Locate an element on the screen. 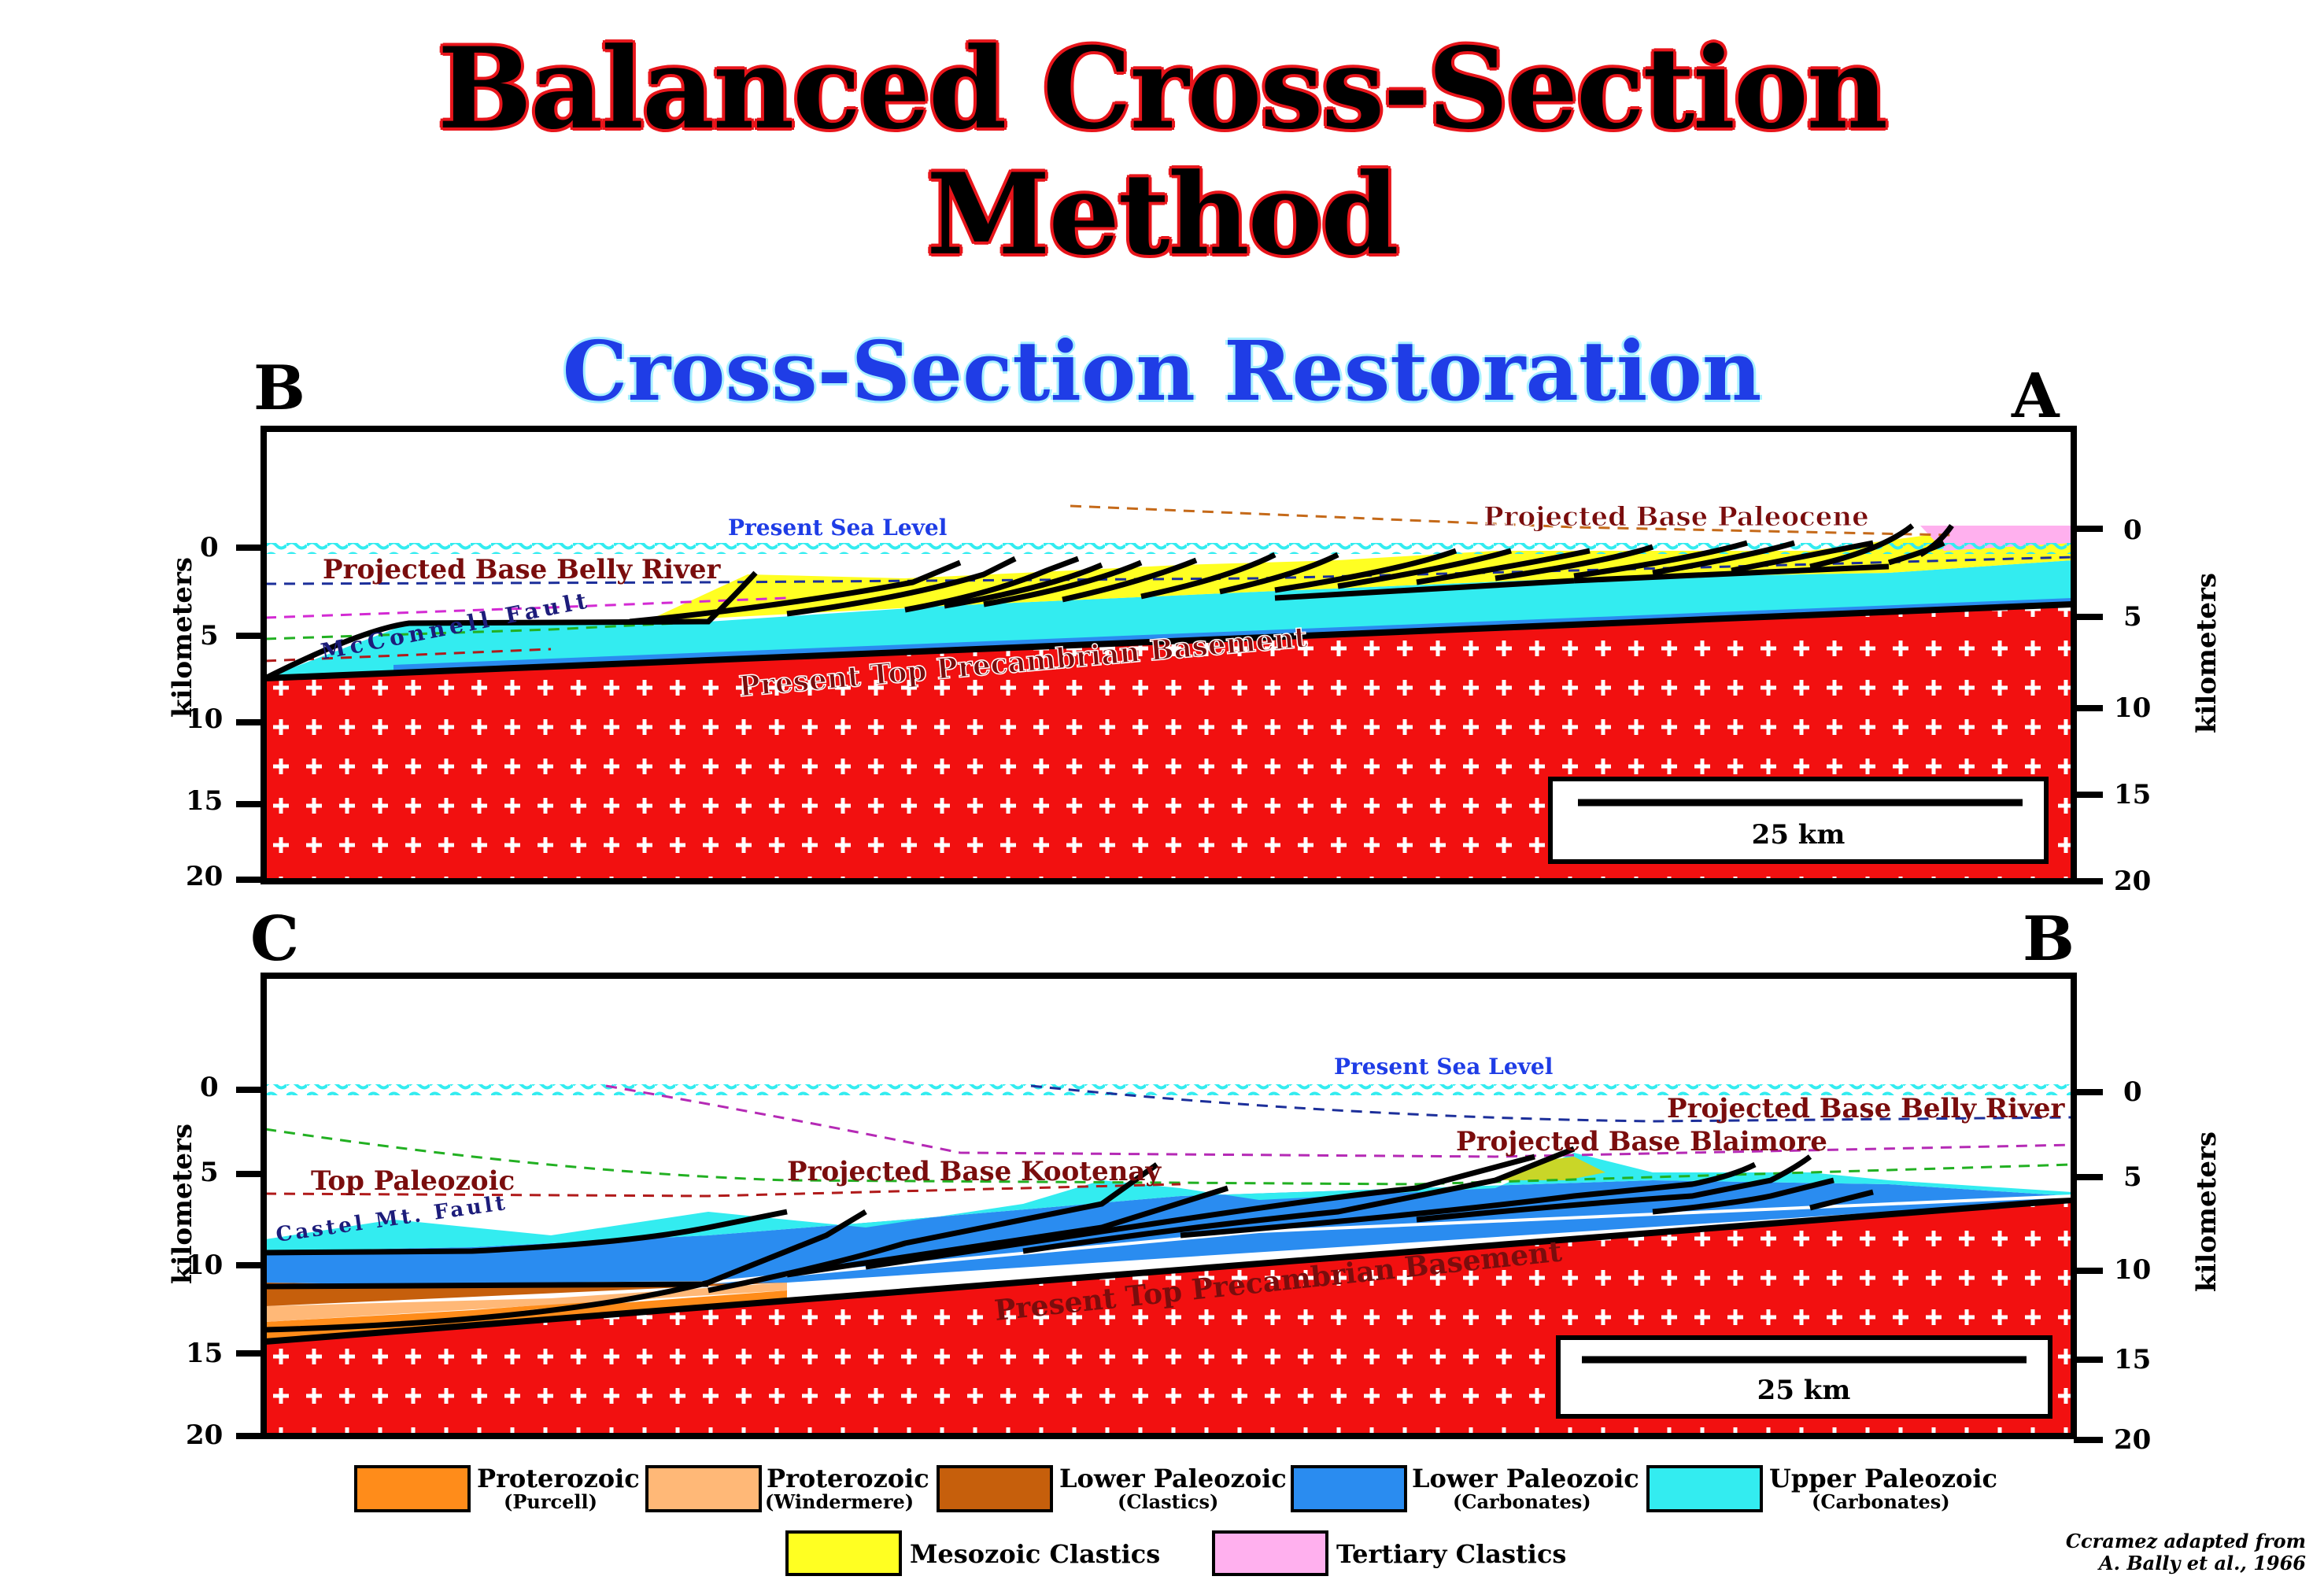  credit-line-1: Ccramez adapted from is located at coordinates (2185, 1541).